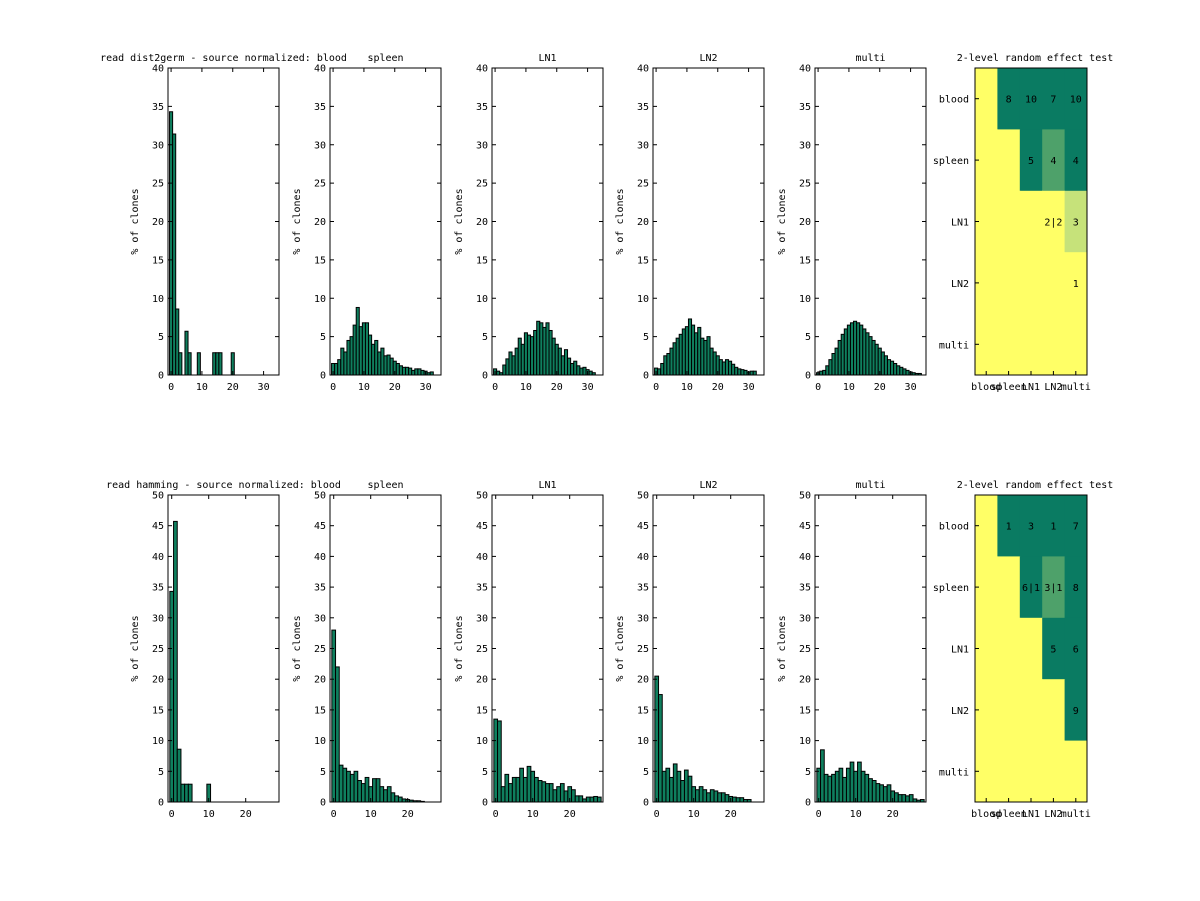 Image resolution: width=1200 pixels, height=901 pixels. I want to click on chart-title: spleen, so click(385, 485).